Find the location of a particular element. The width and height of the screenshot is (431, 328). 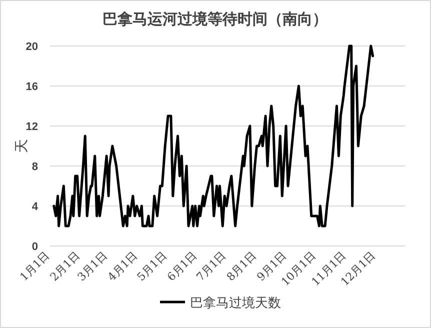

y-axis-title: 天 is located at coordinates (22, 146).